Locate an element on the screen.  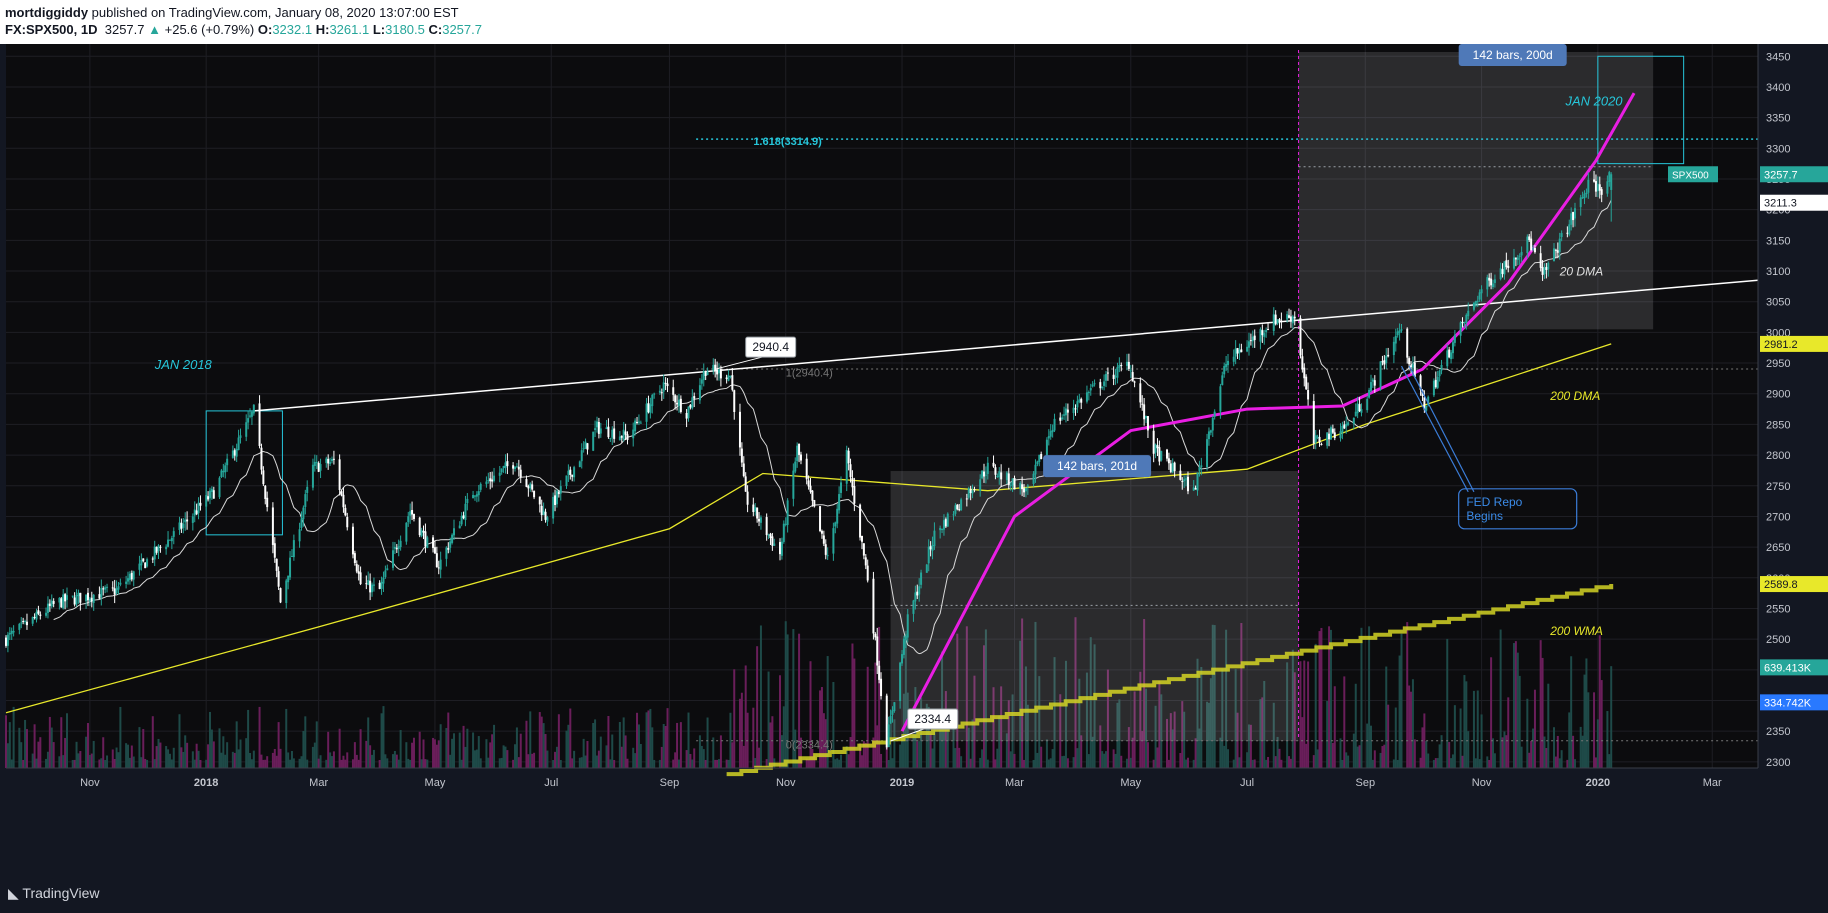
author-name: mortdiggiddy is located at coordinates (47, 12).